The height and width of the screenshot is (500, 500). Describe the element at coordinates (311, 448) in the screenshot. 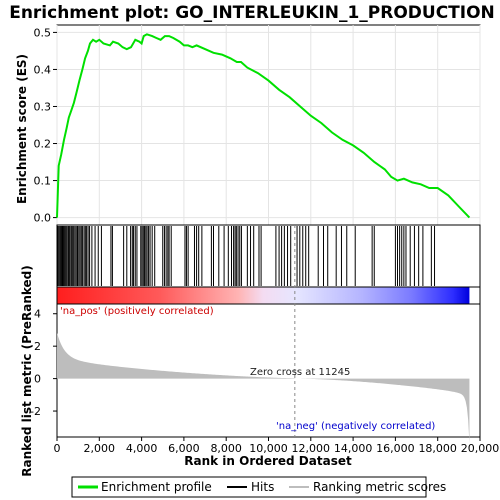

I see `x-tick-label: 12,000` at that location.